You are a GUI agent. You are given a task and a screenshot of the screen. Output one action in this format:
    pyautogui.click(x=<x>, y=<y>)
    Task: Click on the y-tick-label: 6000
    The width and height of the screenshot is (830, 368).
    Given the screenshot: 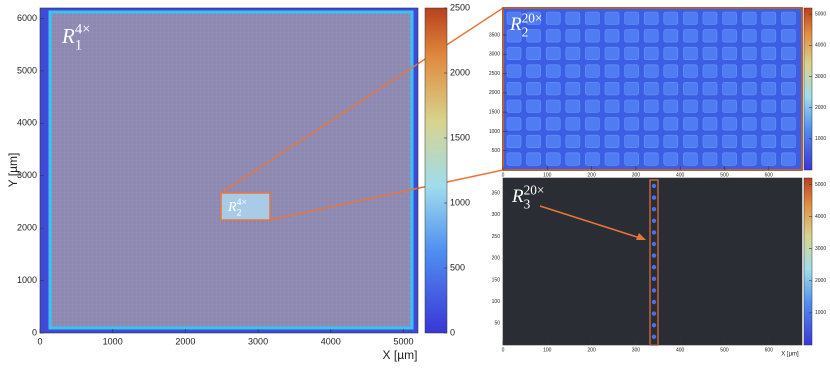 What is the action you would take?
    pyautogui.click(x=27, y=18)
    